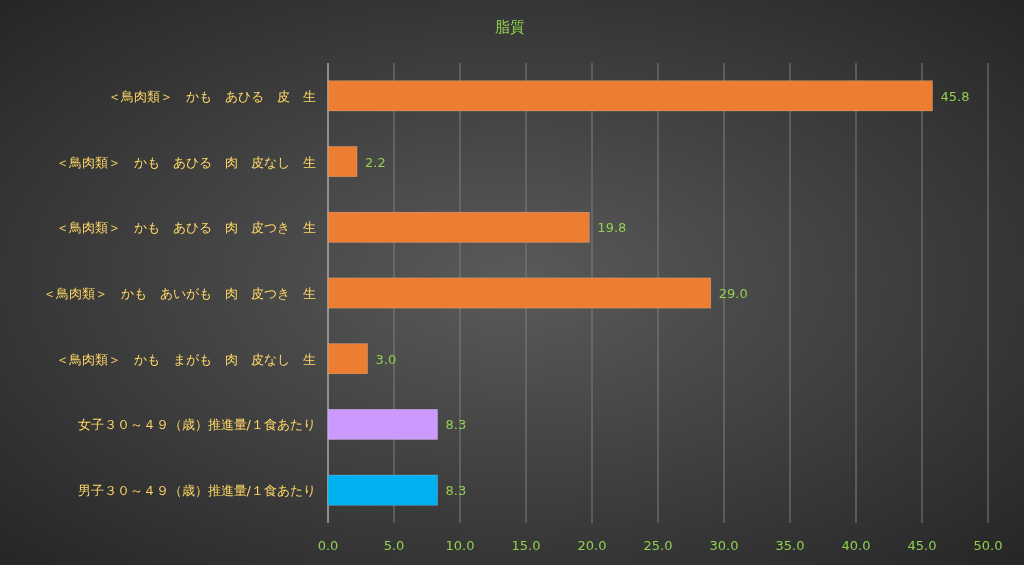  What do you see at coordinates (328, 545) in the screenshot?
I see `x-tick-label: 0.0` at bounding box center [328, 545].